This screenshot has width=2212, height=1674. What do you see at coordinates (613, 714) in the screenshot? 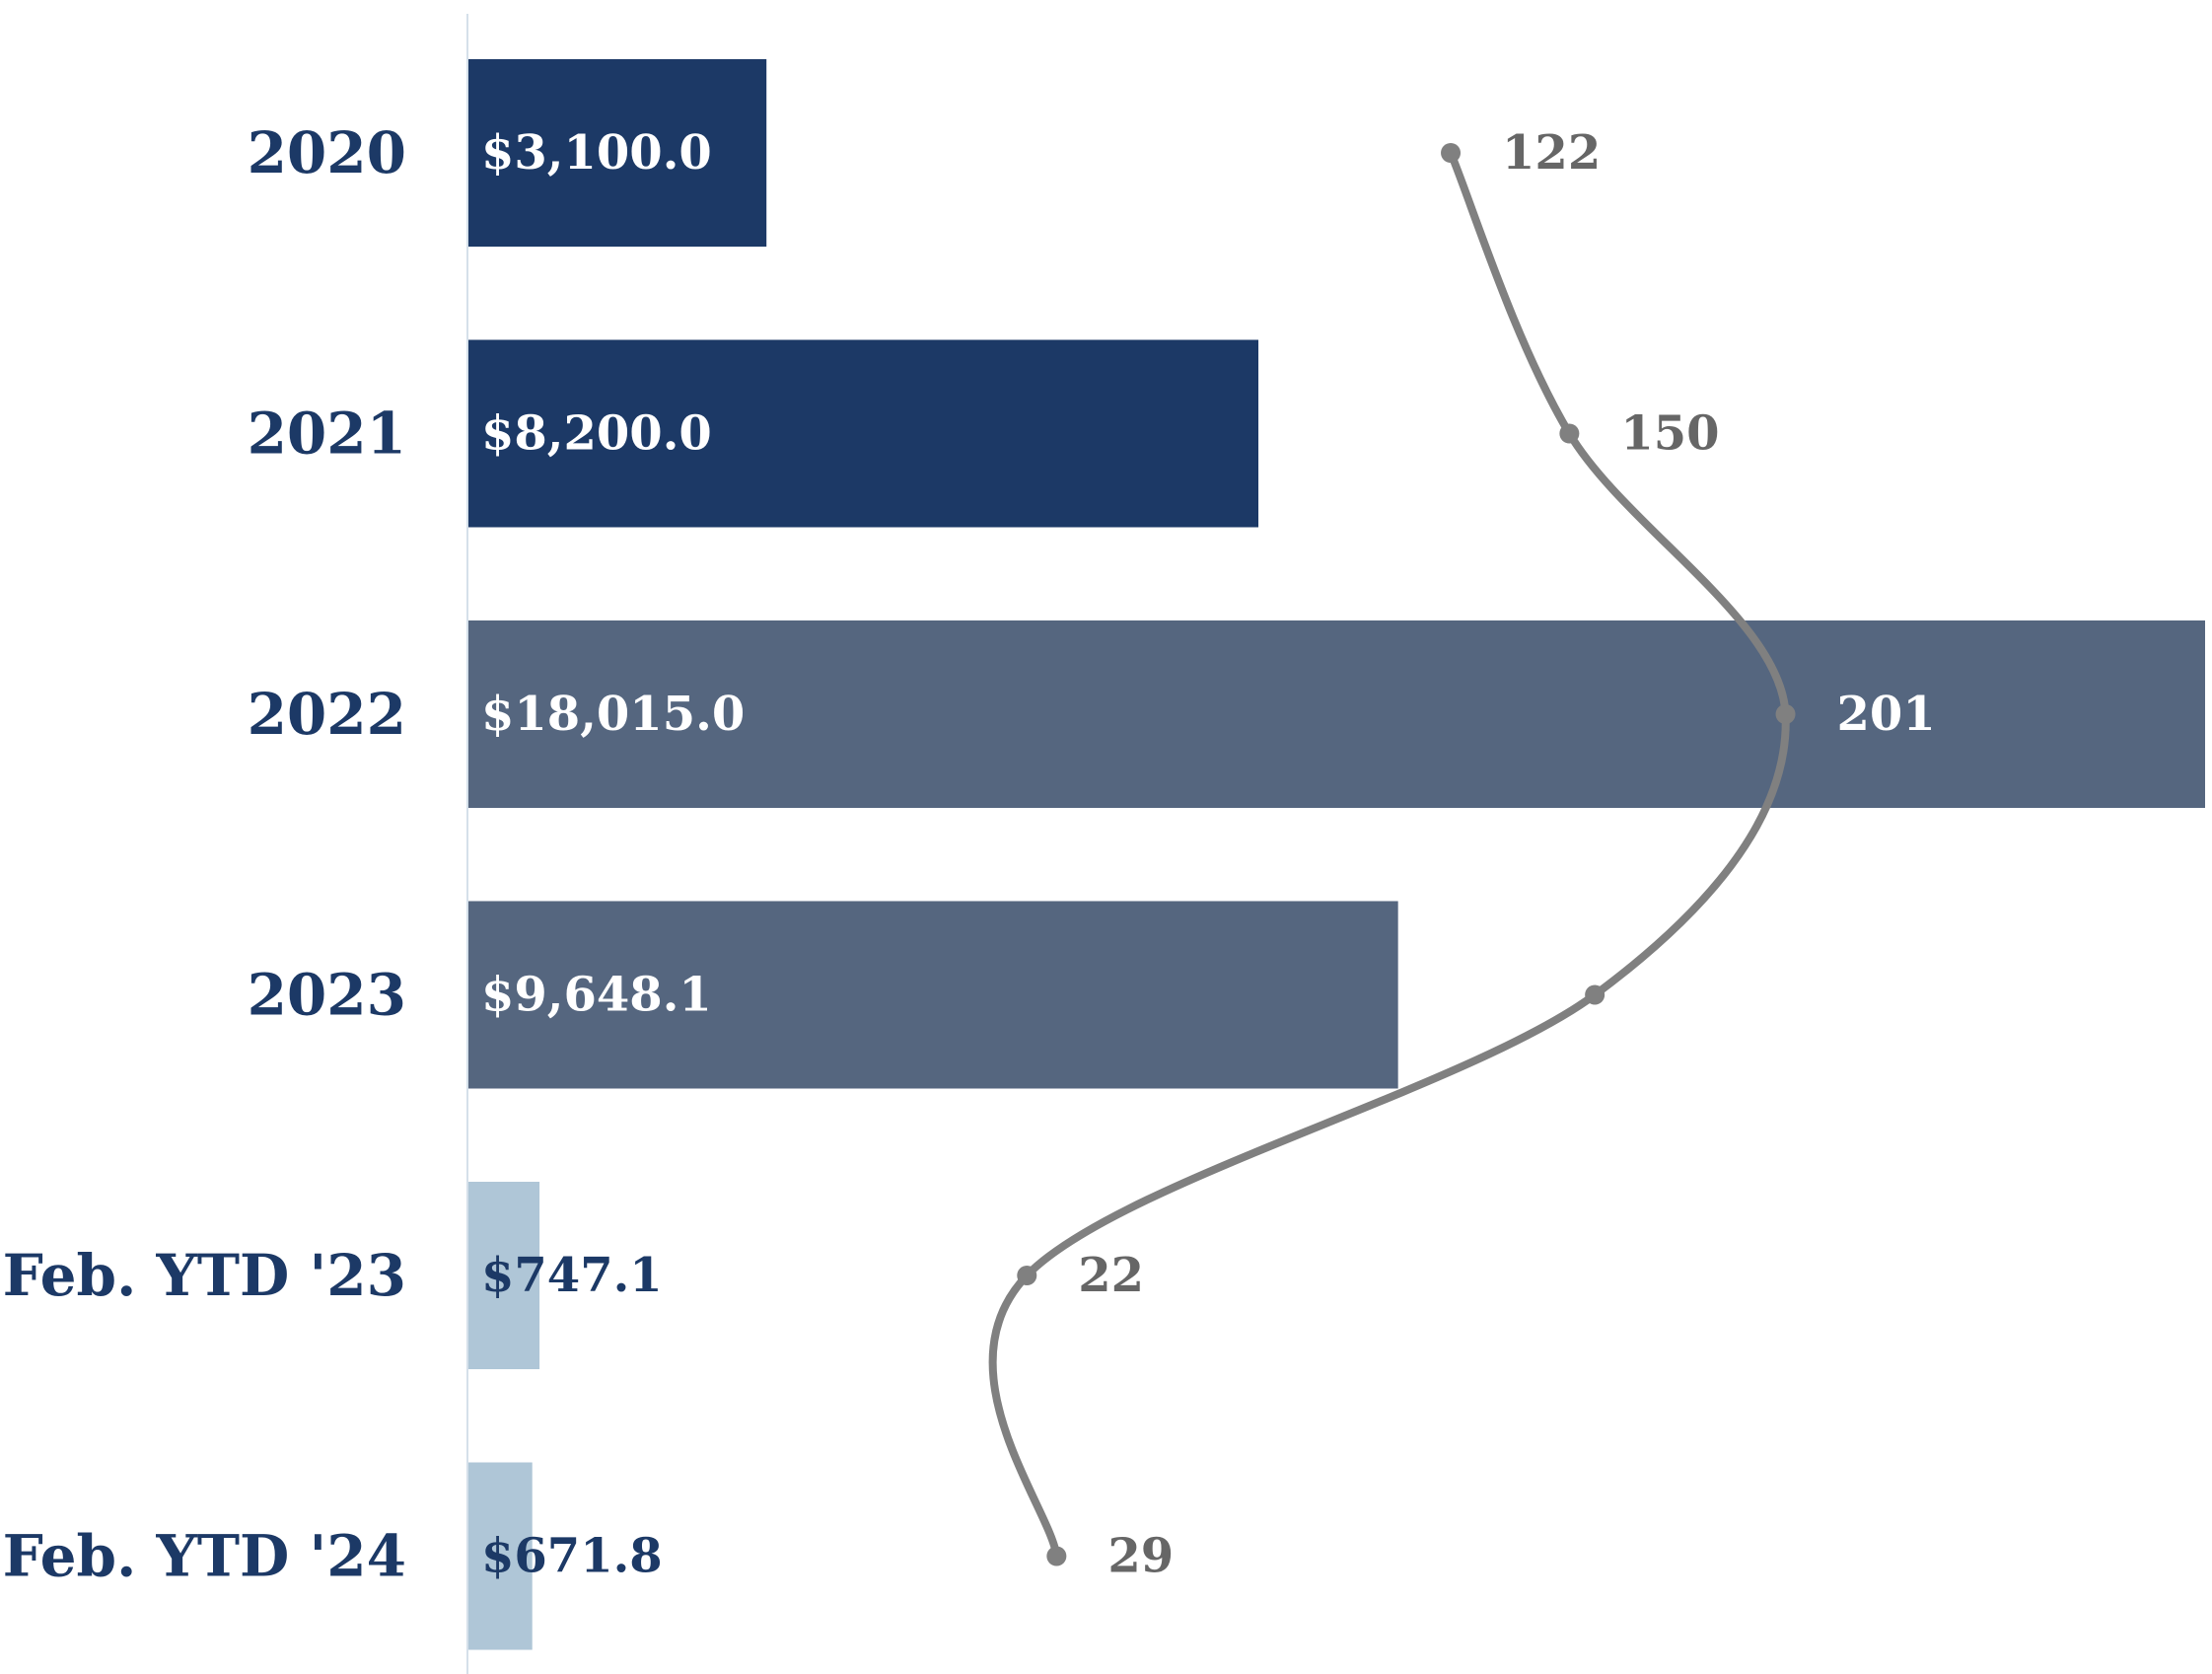
I see `bar-value-label-2: $18,015.0` at bounding box center [613, 714].